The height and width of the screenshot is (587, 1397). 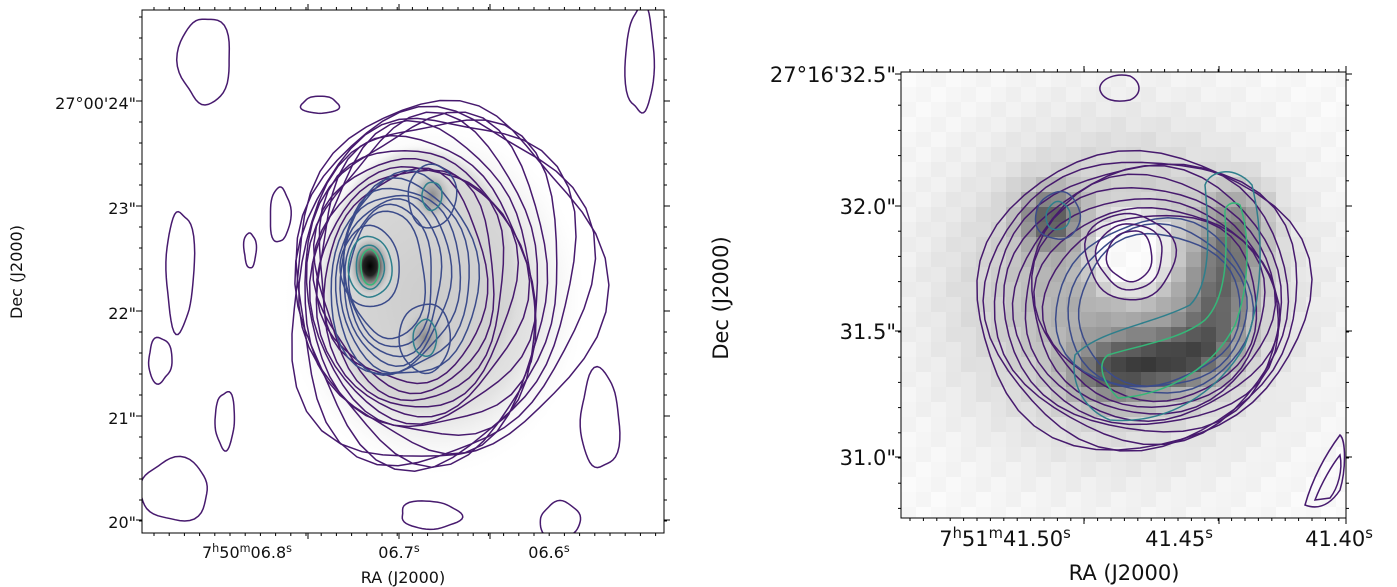 What do you see at coordinates (432, 196) in the screenshot?
I see `left-contour-upper-peak` at bounding box center [432, 196].